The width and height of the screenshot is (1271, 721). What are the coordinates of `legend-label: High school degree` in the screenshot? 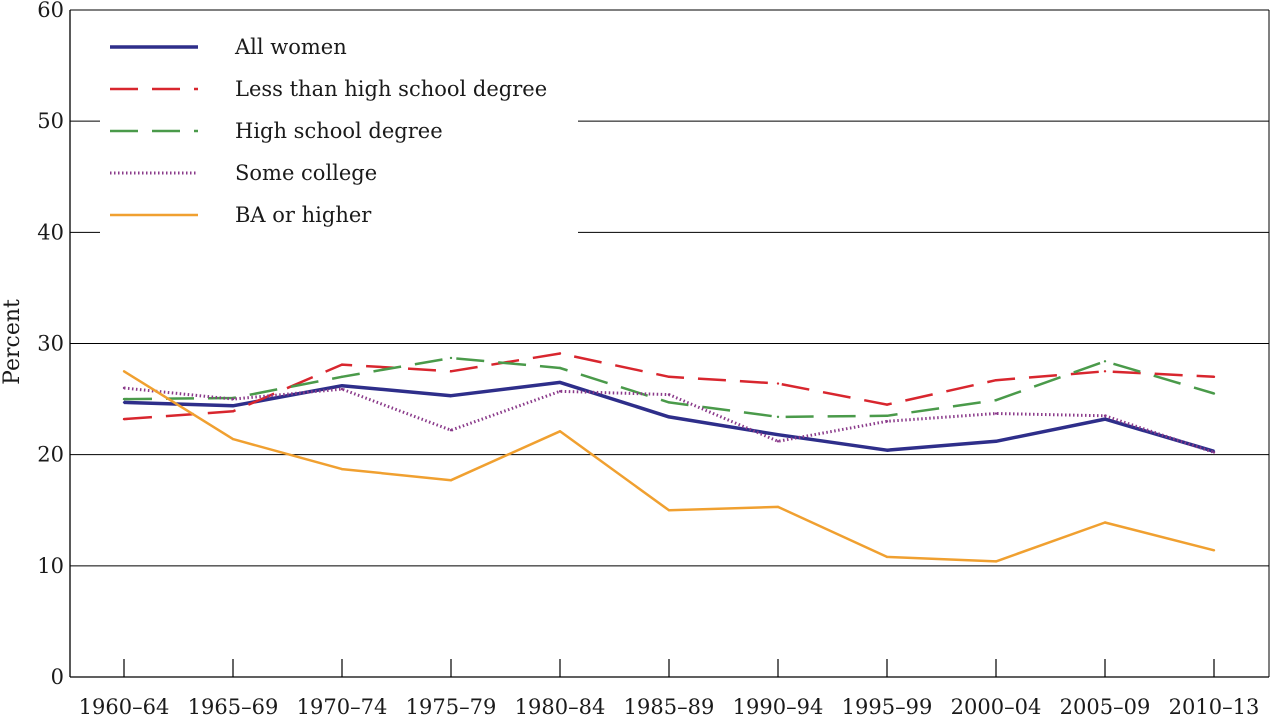 It's located at (339, 131).